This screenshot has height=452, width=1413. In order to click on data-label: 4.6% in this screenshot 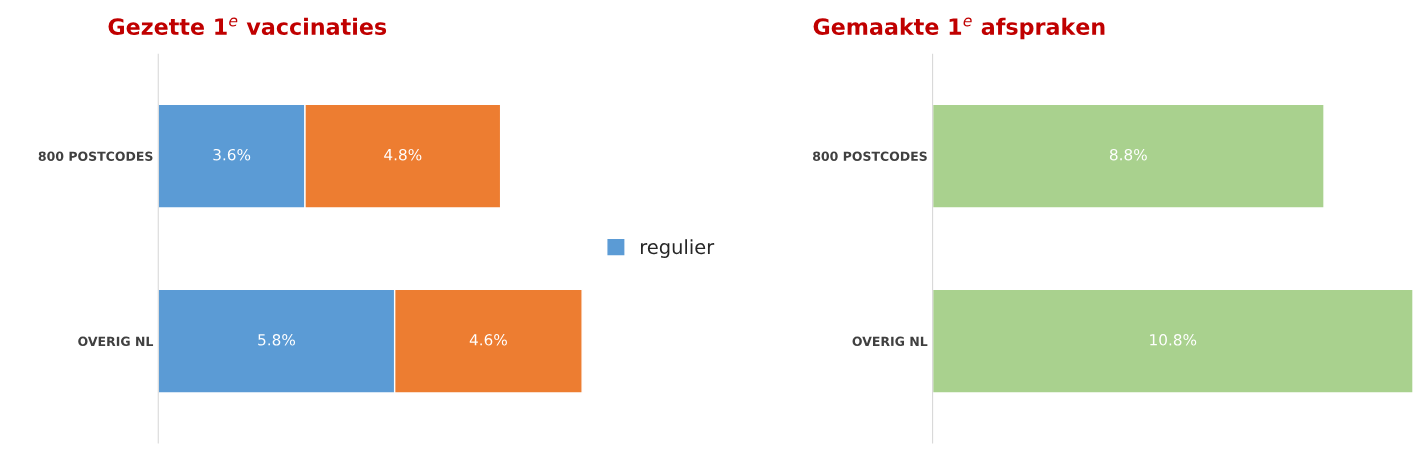, I will do `click(488, 340)`.